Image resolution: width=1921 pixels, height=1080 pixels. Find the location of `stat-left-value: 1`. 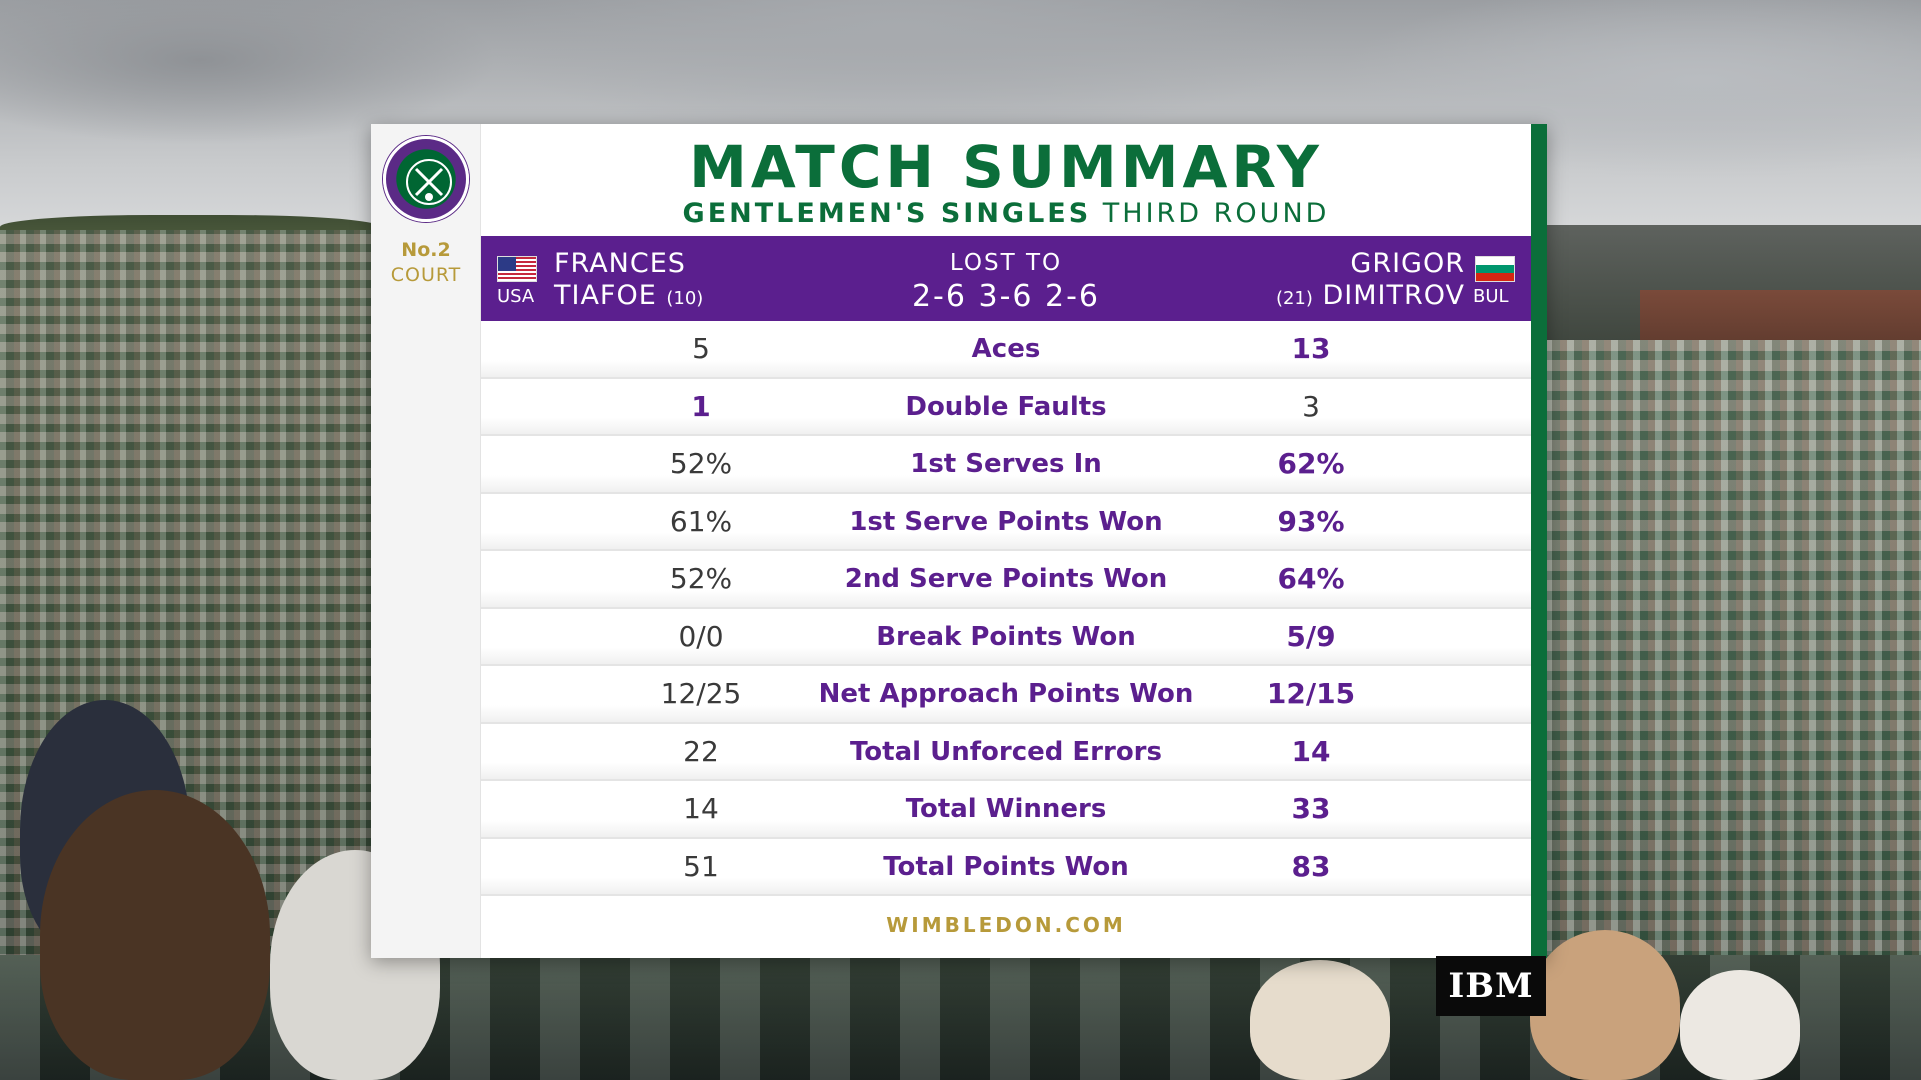

stat-left-value: 1 is located at coordinates (701, 406).